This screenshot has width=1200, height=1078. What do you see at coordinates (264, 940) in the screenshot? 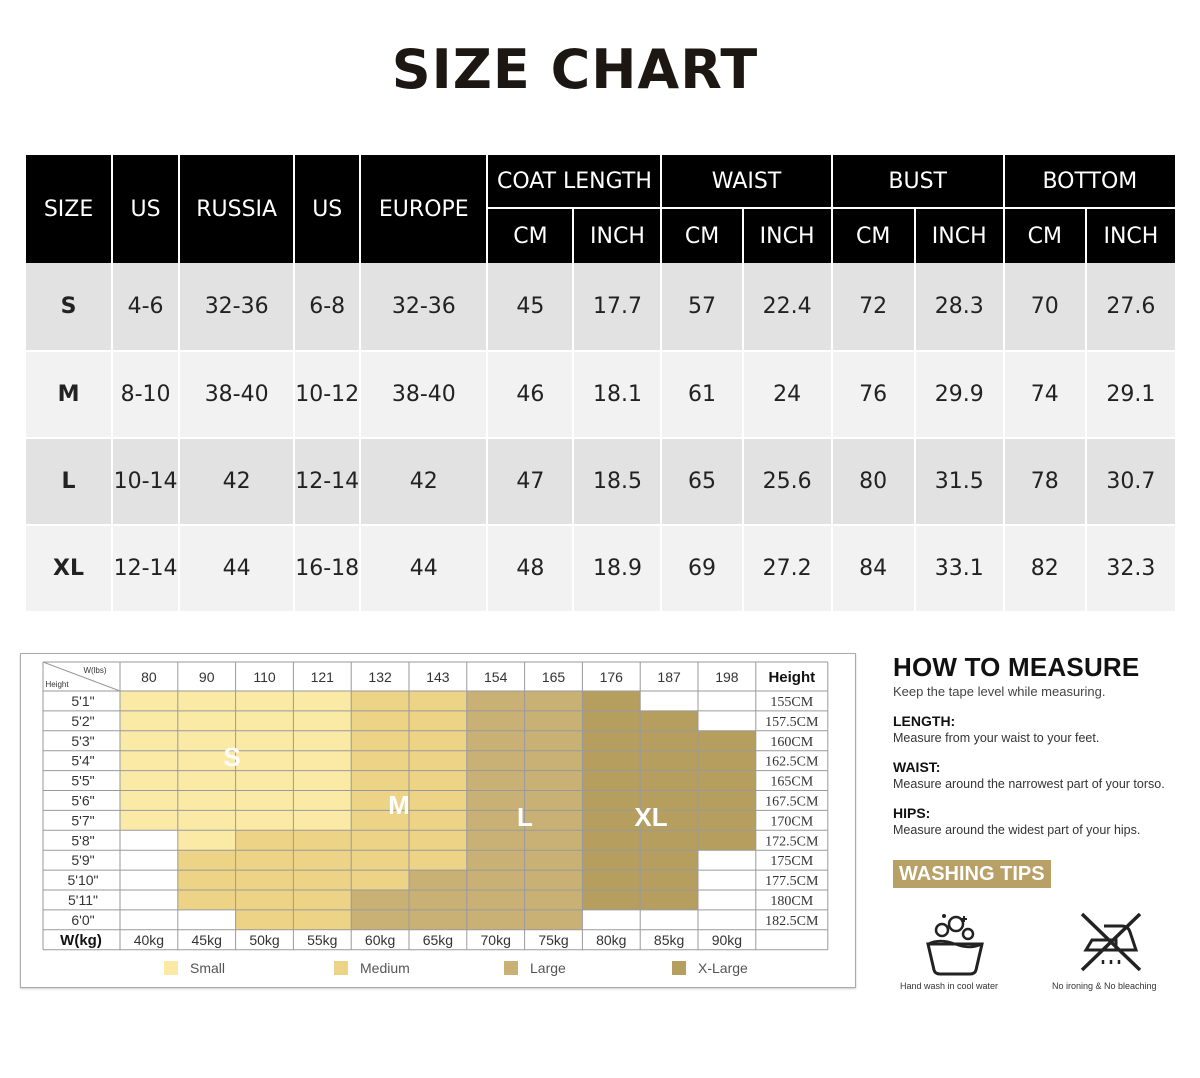
I see `weight-kg-tick: 50kg` at bounding box center [264, 940].